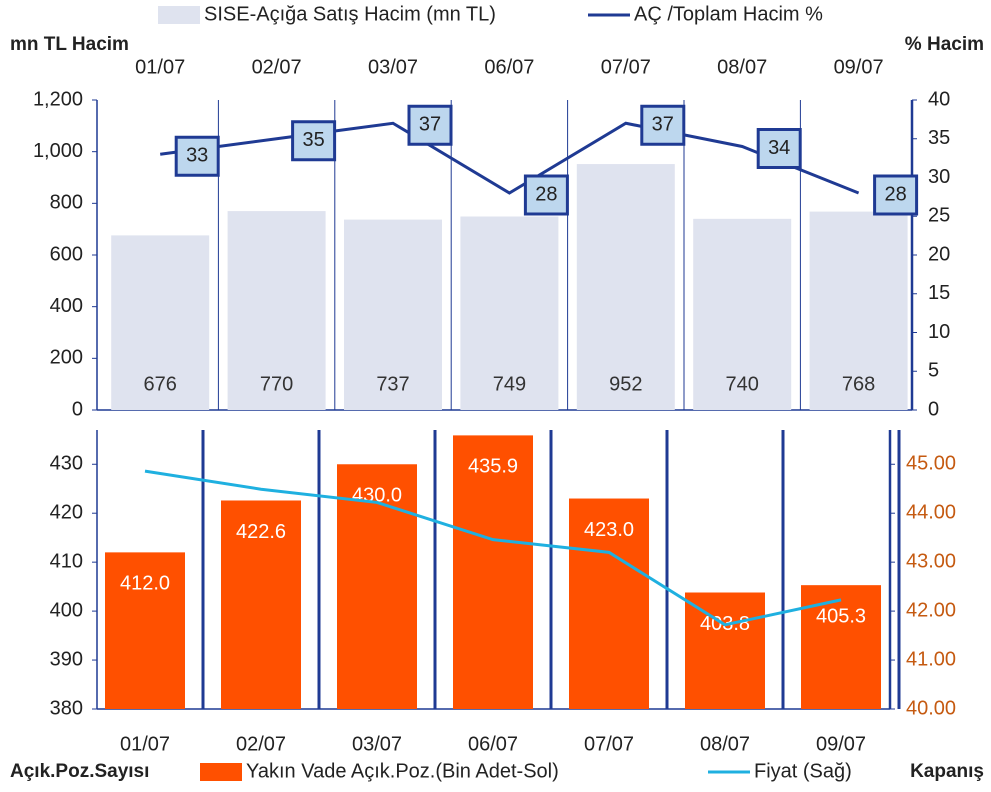  What do you see at coordinates (944, 44) in the screenshot?
I see `axis-title-right: % Hacim` at bounding box center [944, 44].